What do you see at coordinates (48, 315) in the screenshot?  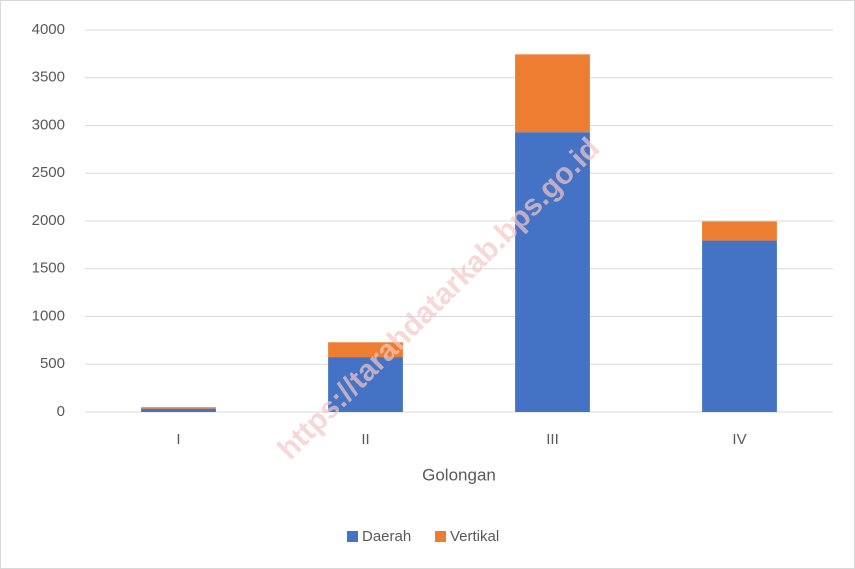 I see `y-tick-label: 1000` at bounding box center [48, 315].